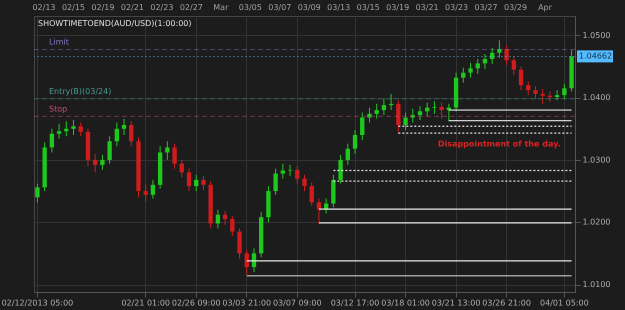 This screenshot has width=625, height=310. What do you see at coordinates (368, 7) in the screenshot?
I see `text: 03/15` at bounding box center [368, 7].